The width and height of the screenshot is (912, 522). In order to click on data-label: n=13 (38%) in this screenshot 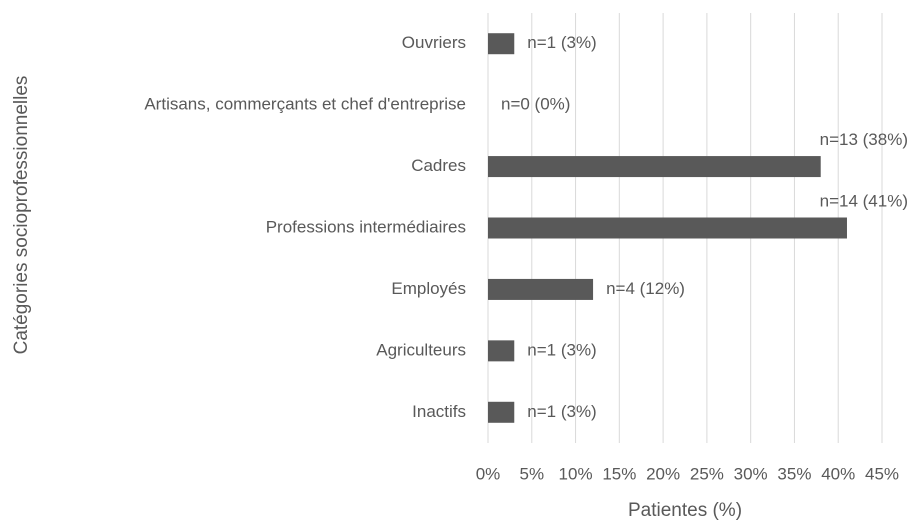, I will do `click(864, 139)`.